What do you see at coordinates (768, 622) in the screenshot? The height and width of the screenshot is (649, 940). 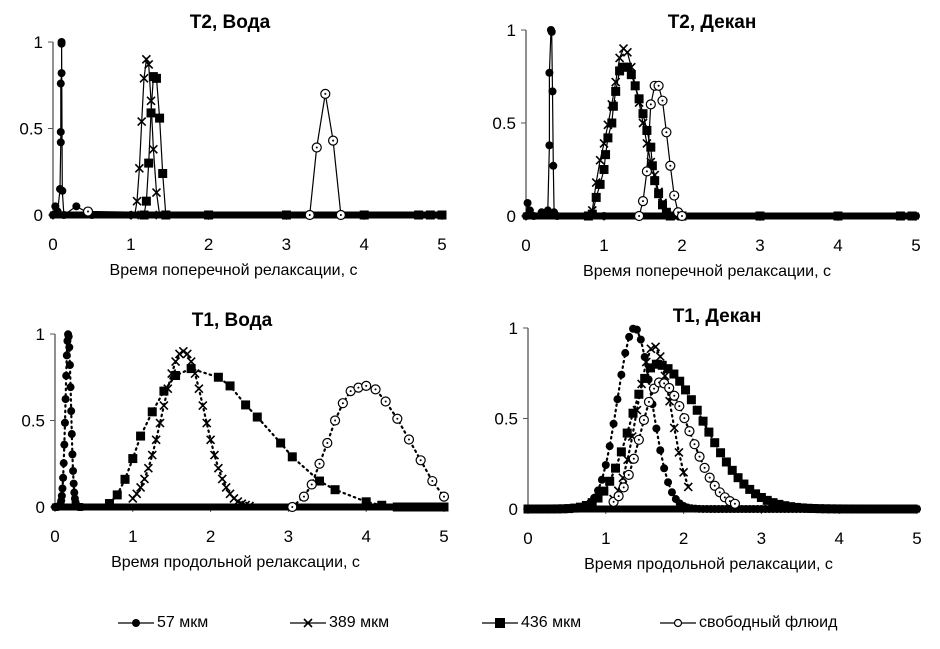 I see `legend-label: свободный флюид` at bounding box center [768, 622].